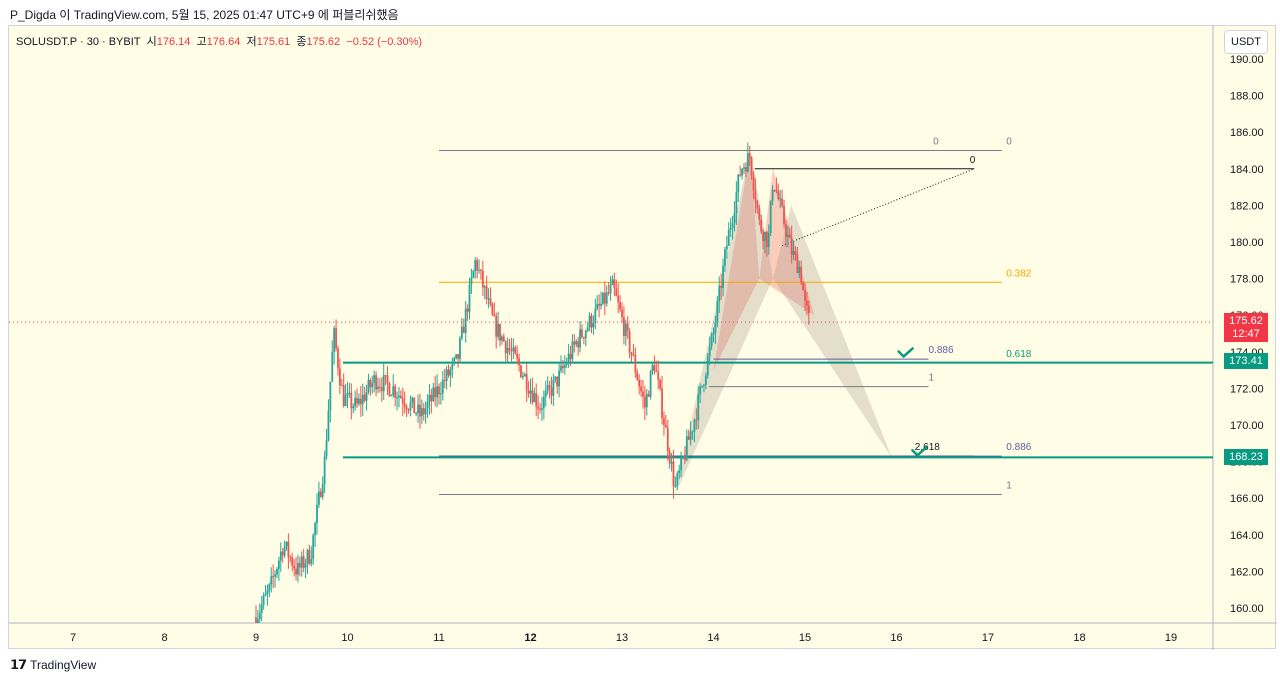  What do you see at coordinates (1247, 609) in the screenshot?
I see `y-tick-label: 160.00` at bounding box center [1247, 609].